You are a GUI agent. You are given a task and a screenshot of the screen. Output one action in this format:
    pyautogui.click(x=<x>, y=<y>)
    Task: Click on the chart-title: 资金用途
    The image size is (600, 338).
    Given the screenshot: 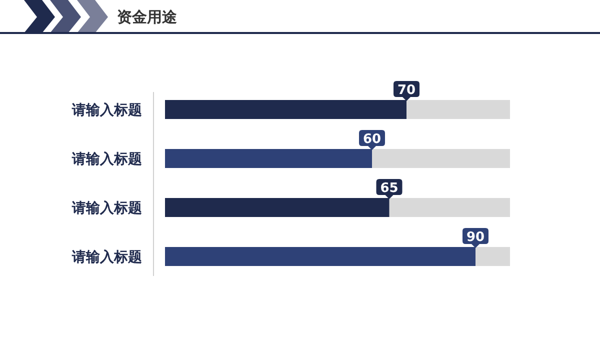 What is the action you would take?
    pyautogui.click(x=147, y=17)
    